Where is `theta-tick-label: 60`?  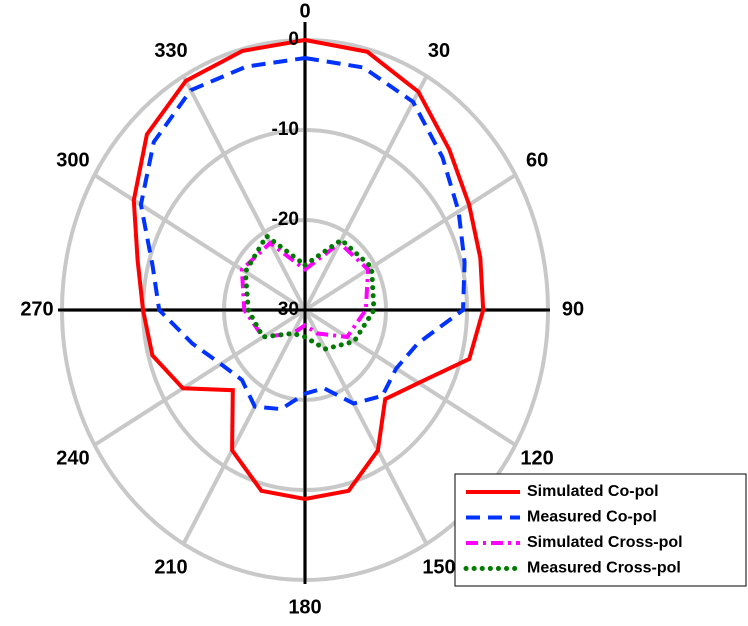 theta-tick-label: 60 is located at coordinates (537, 160).